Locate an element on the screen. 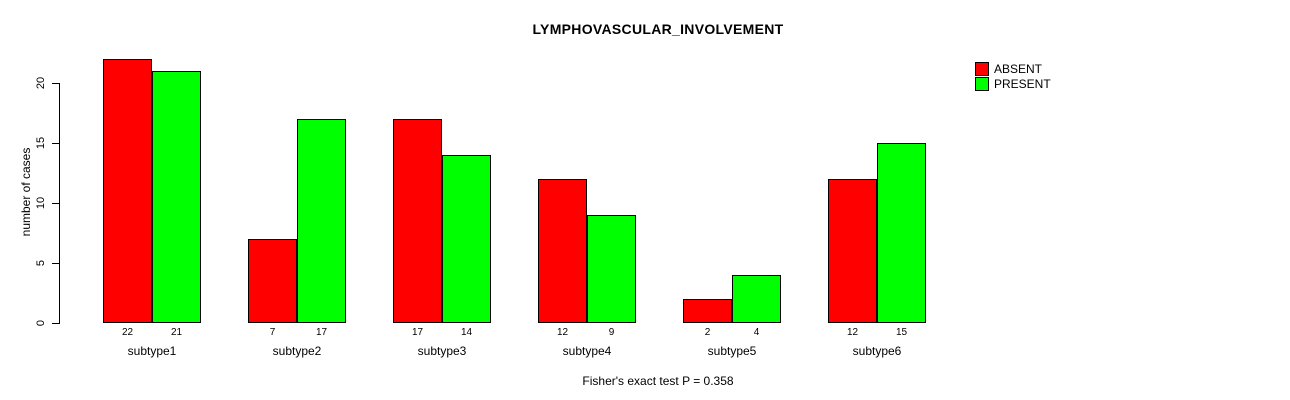  bar-present-subtype2 is located at coordinates (321, 221).